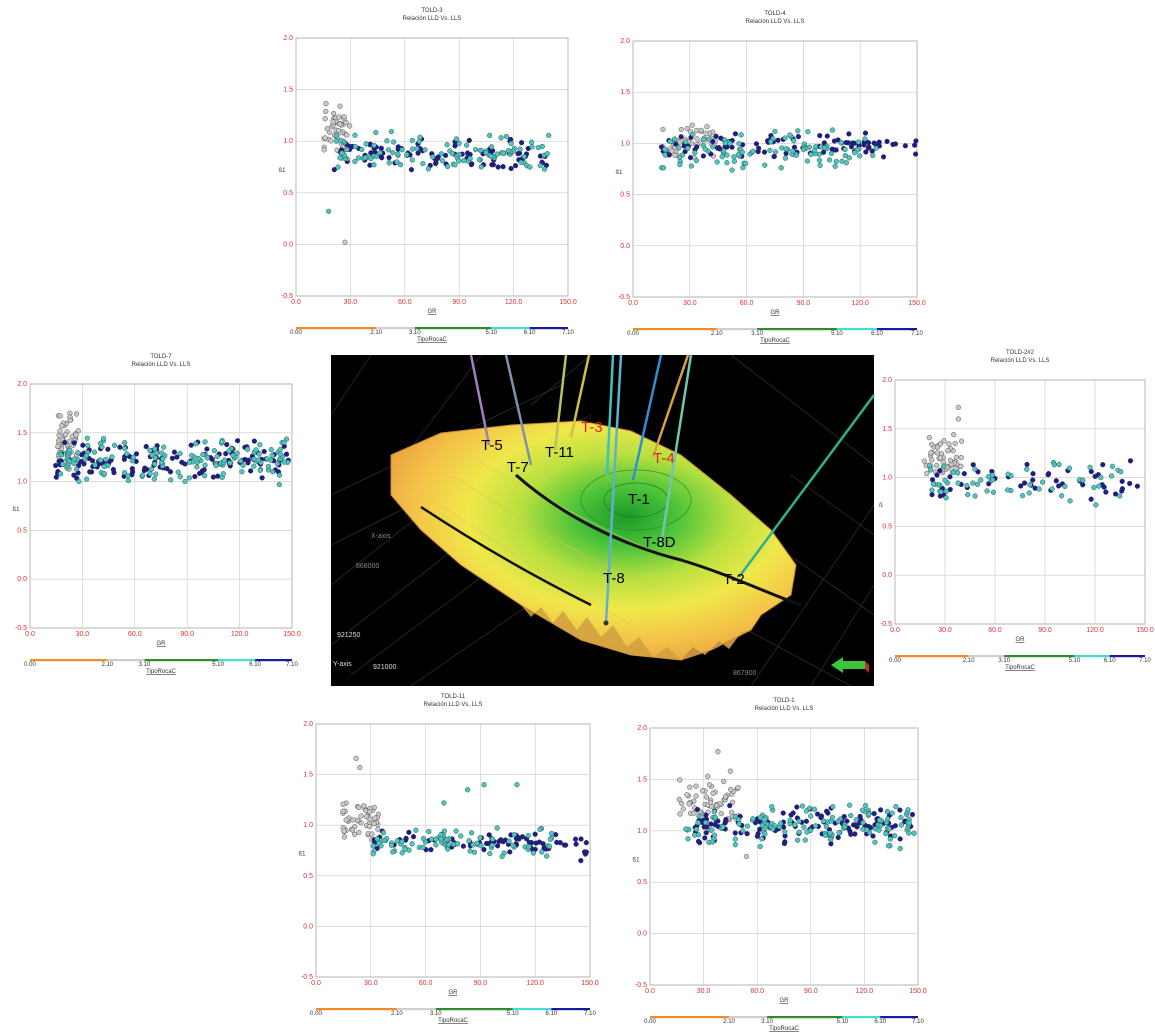 This screenshot has height=1035, width=1155. I want to click on colorbar-tick: 3.10, so click(757, 334).